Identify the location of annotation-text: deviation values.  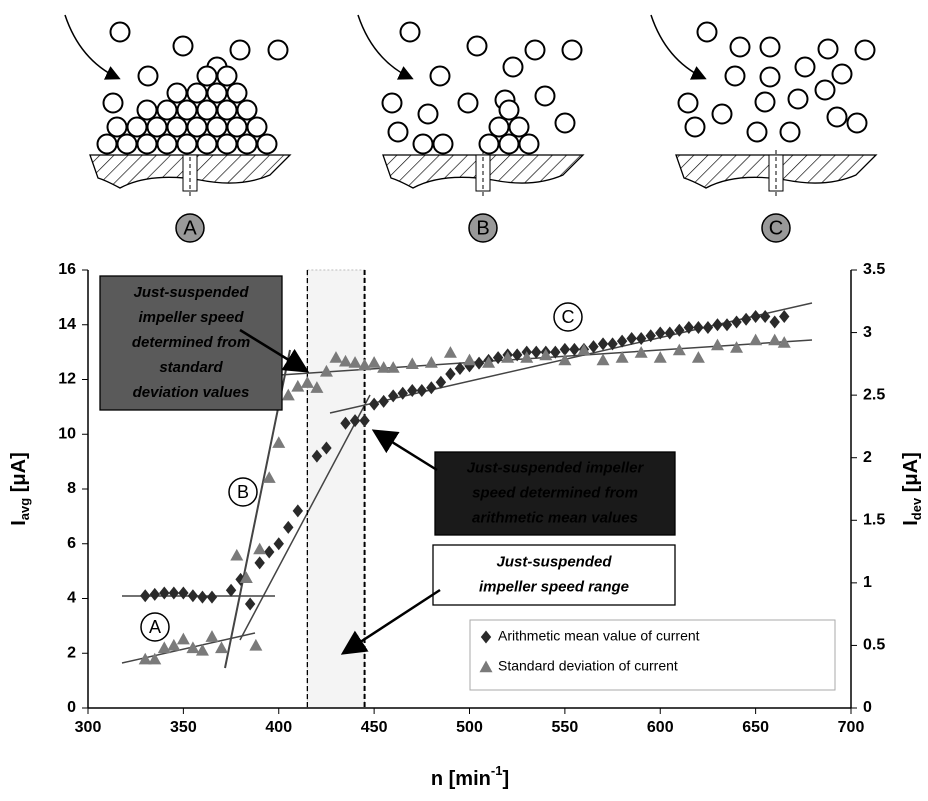
(191, 392).